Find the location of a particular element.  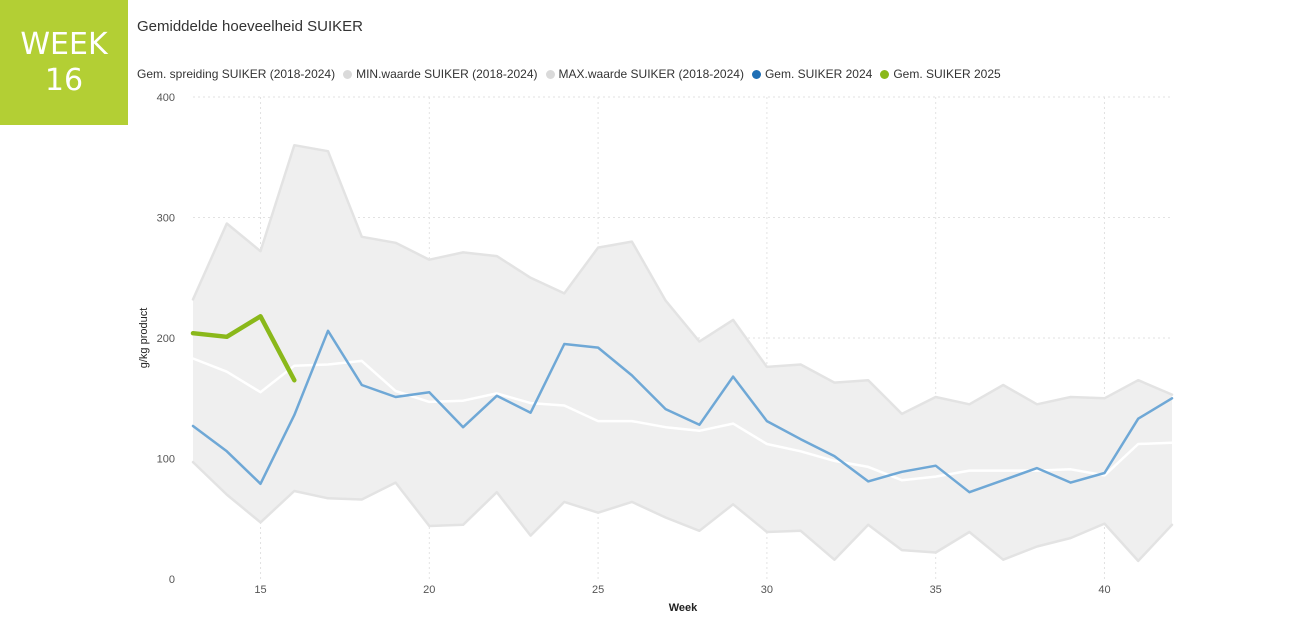

x-tick-label: 35 is located at coordinates (936, 590).